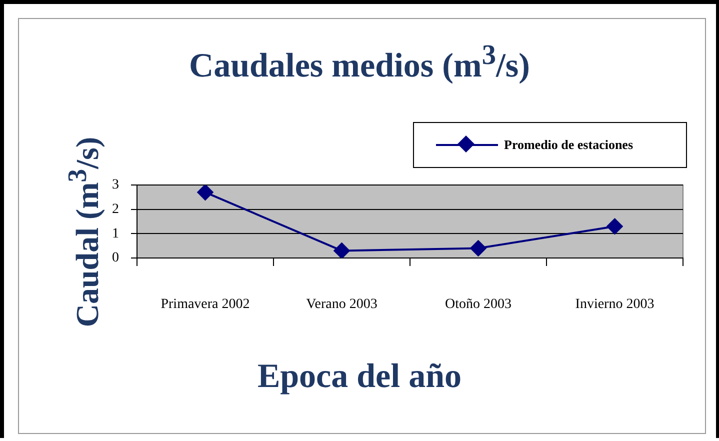  What do you see at coordinates (115, 210) in the screenshot?
I see `y-tick-label: 2` at bounding box center [115, 210].